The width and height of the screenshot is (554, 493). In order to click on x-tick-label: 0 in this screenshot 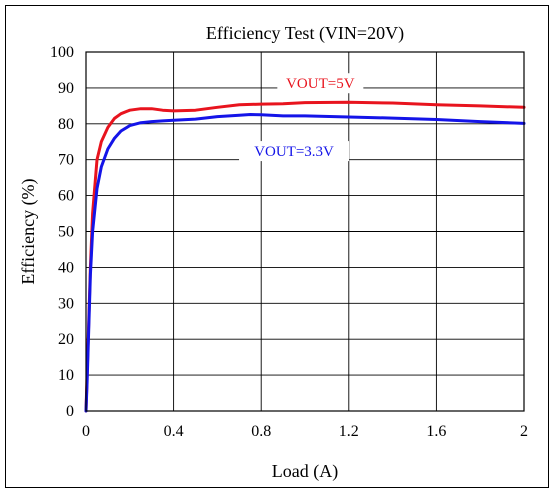, I will do `click(86, 431)`.